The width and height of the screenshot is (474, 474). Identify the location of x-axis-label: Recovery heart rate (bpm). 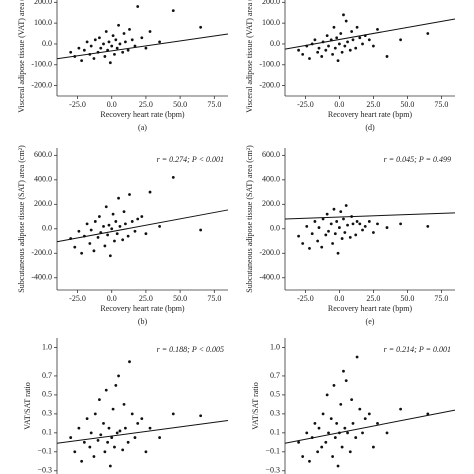
(370, 308).